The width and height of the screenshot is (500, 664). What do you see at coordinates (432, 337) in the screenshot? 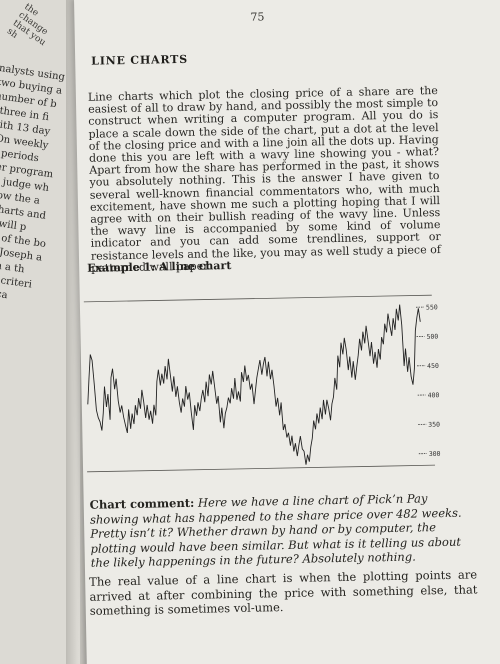
I see `y-tick-label: 500` at bounding box center [432, 337].